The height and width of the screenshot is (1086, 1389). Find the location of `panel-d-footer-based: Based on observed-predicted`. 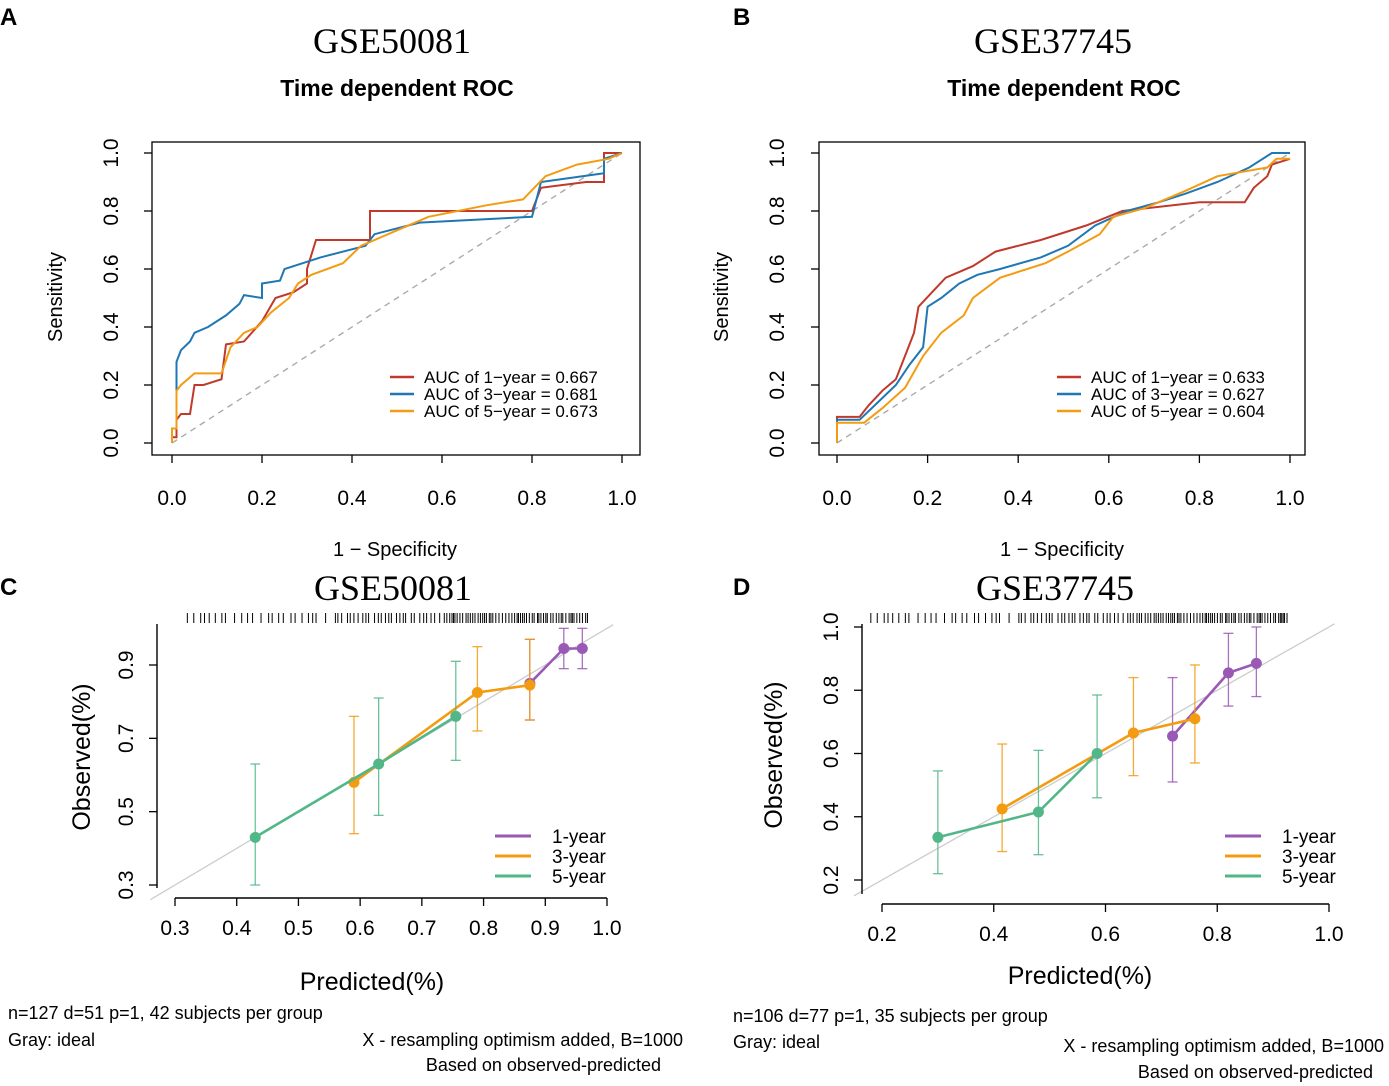

panel-d-footer-based: Based on observed-predicted is located at coordinates (1255, 1072).